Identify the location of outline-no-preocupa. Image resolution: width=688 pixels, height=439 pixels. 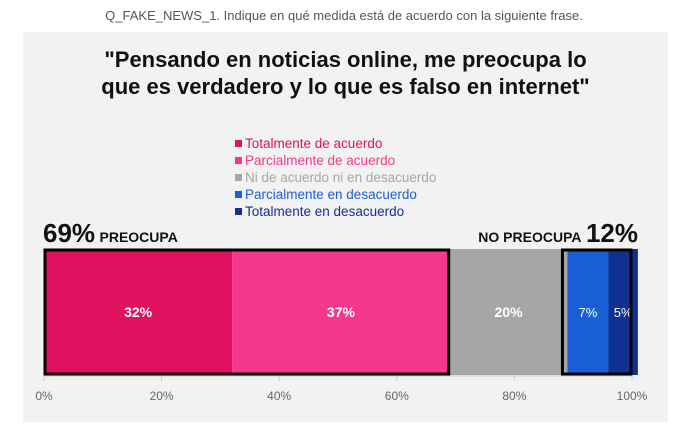
(596, 312).